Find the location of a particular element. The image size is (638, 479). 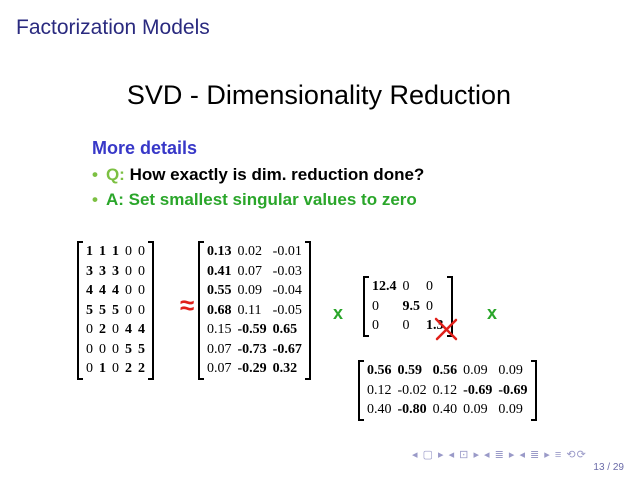

matrix-cell: 9.5 is located at coordinates (411, 306).